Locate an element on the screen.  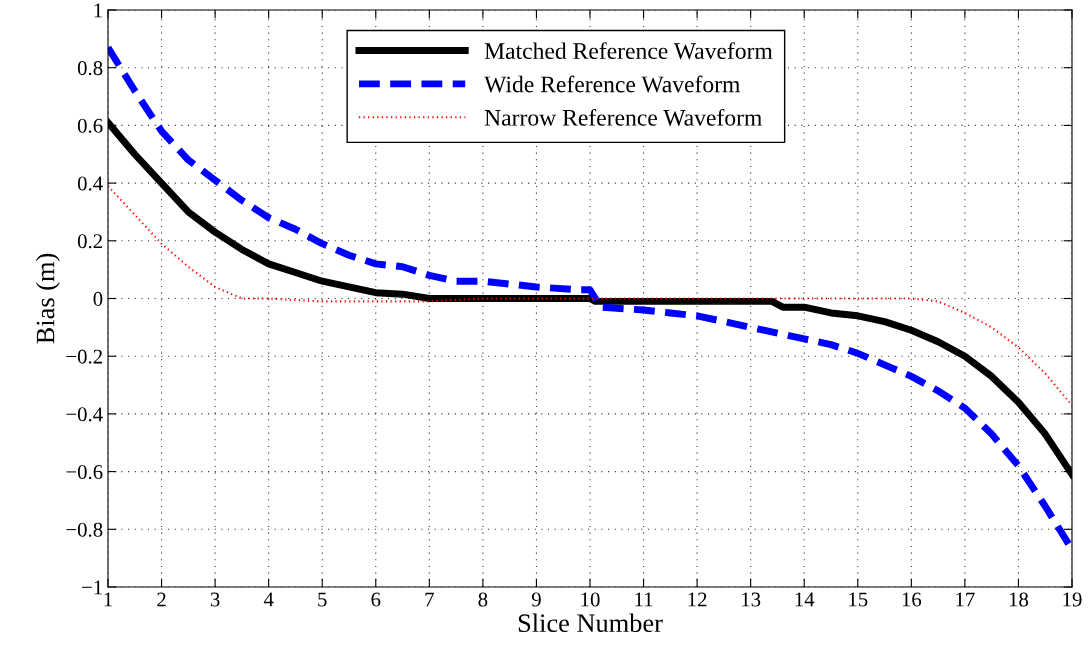
x-tick-label: 18 is located at coordinates (1019, 599).